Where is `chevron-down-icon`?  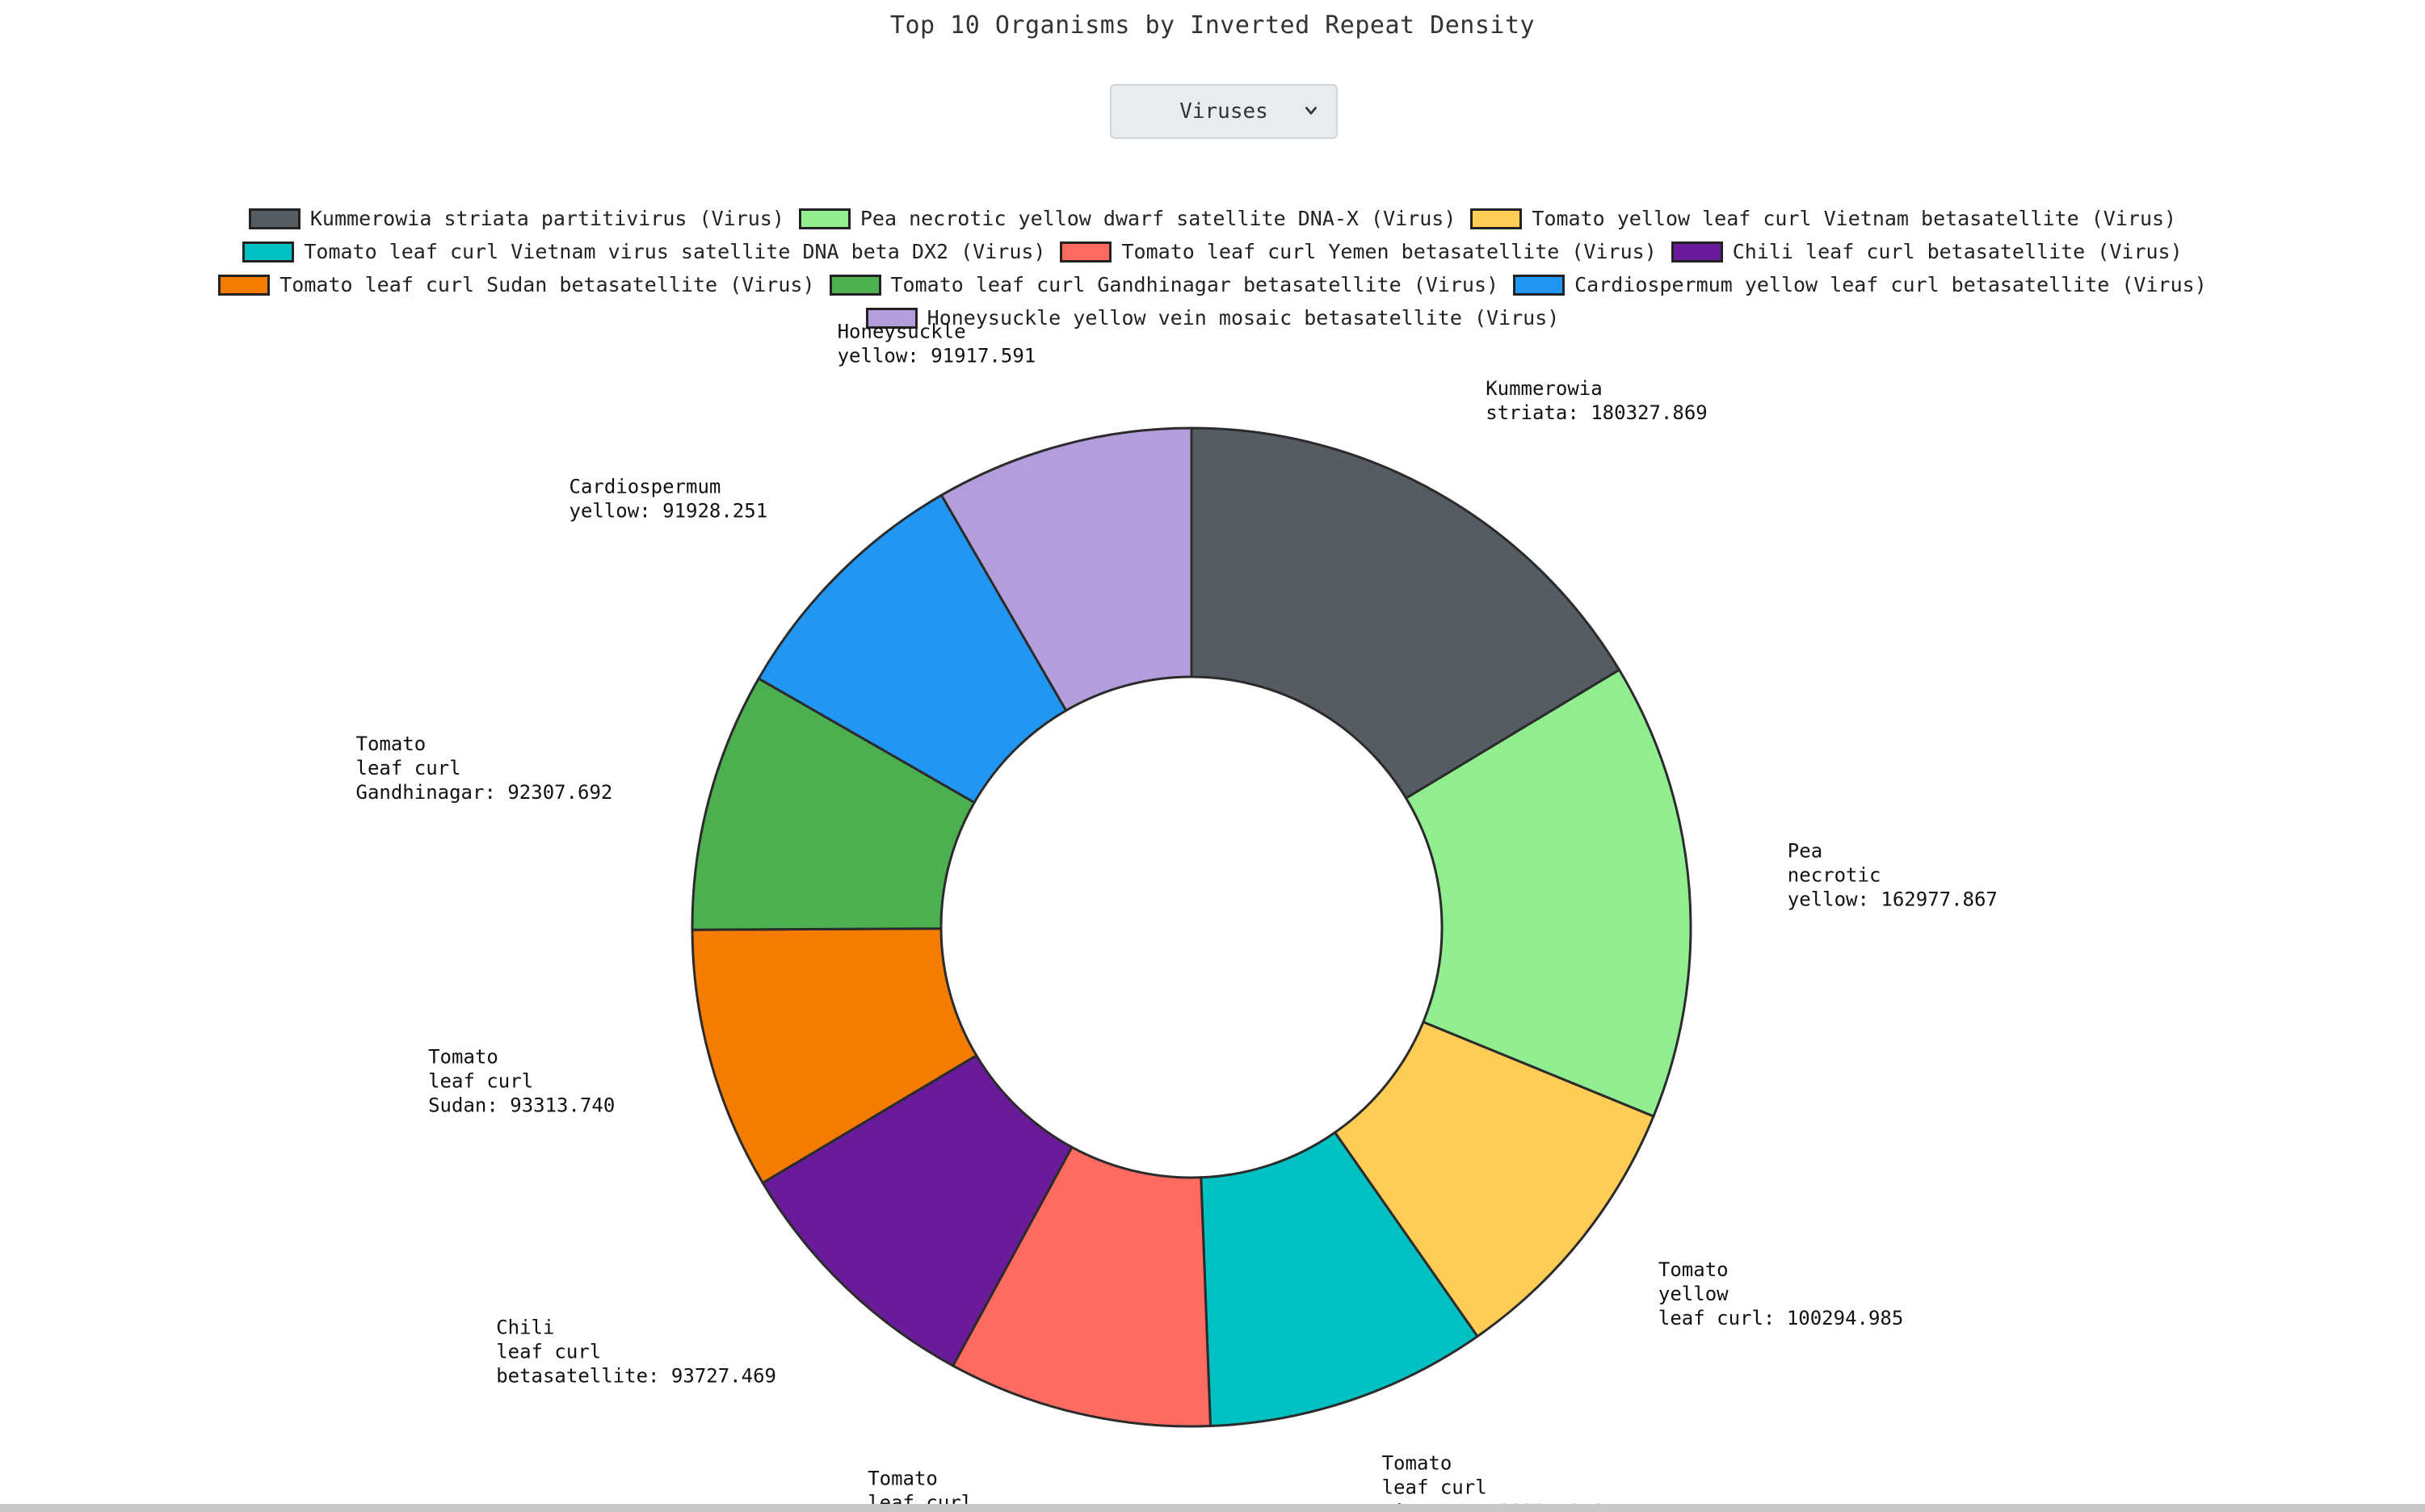
chevron-down-icon is located at coordinates (1311, 111).